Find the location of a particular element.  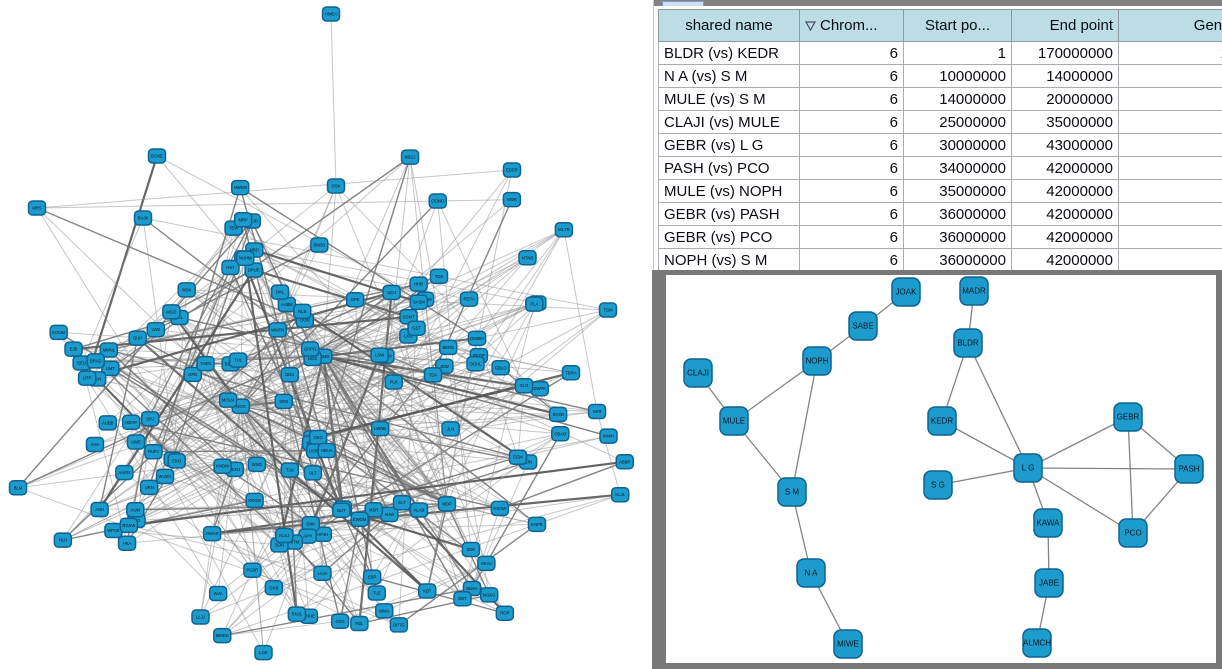

network-node: DMMM is located at coordinates (477, 338).